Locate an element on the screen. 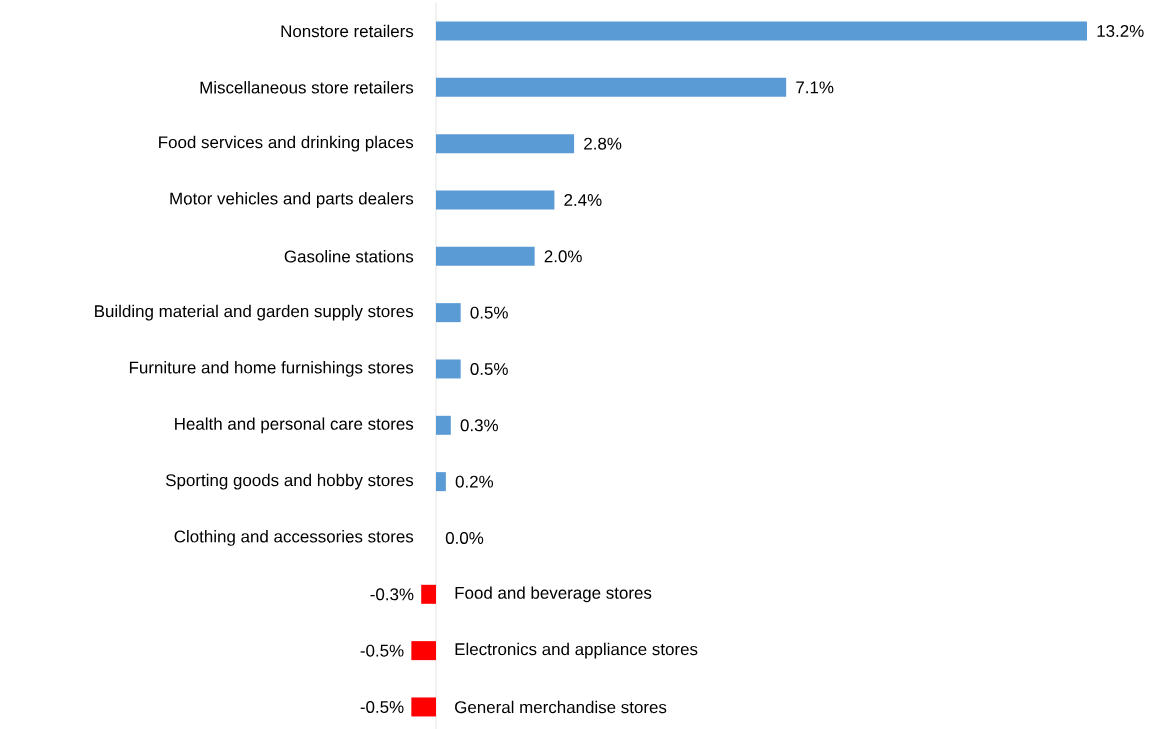  y-tick-label: General merchandise stores is located at coordinates (561, 707).